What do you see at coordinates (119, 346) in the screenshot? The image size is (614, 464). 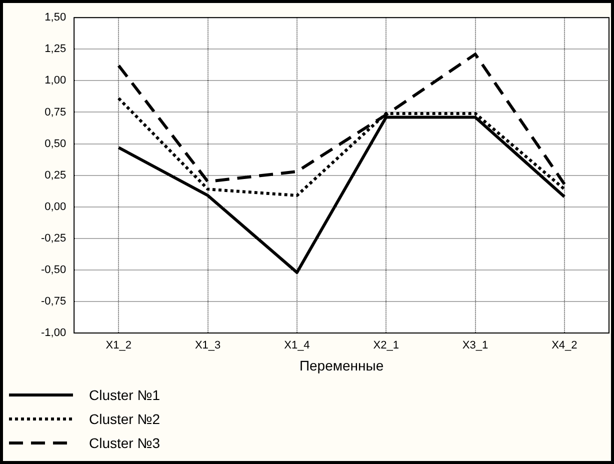 I see `x-tick-label: X1_2` at bounding box center [119, 346].